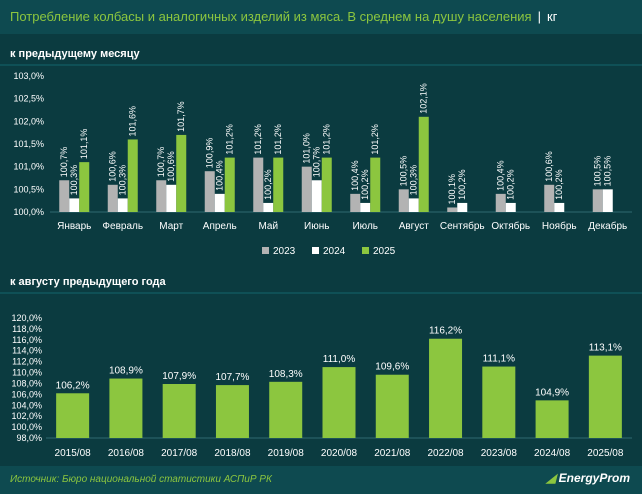  What do you see at coordinates (26, 427) in the screenshot?
I see `y-tick-label: 100,0%` at bounding box center [26, 427].